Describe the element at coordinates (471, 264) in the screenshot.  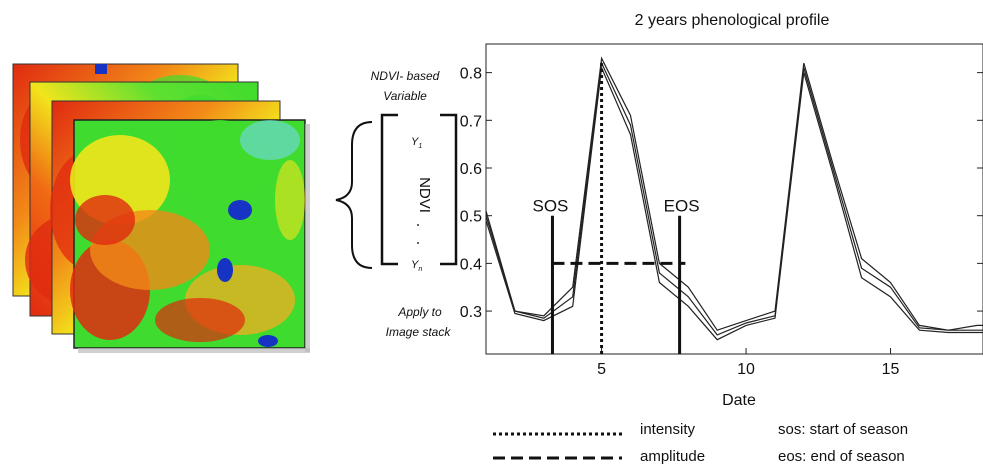
I see `y-tick-label: 0.4` at that location.